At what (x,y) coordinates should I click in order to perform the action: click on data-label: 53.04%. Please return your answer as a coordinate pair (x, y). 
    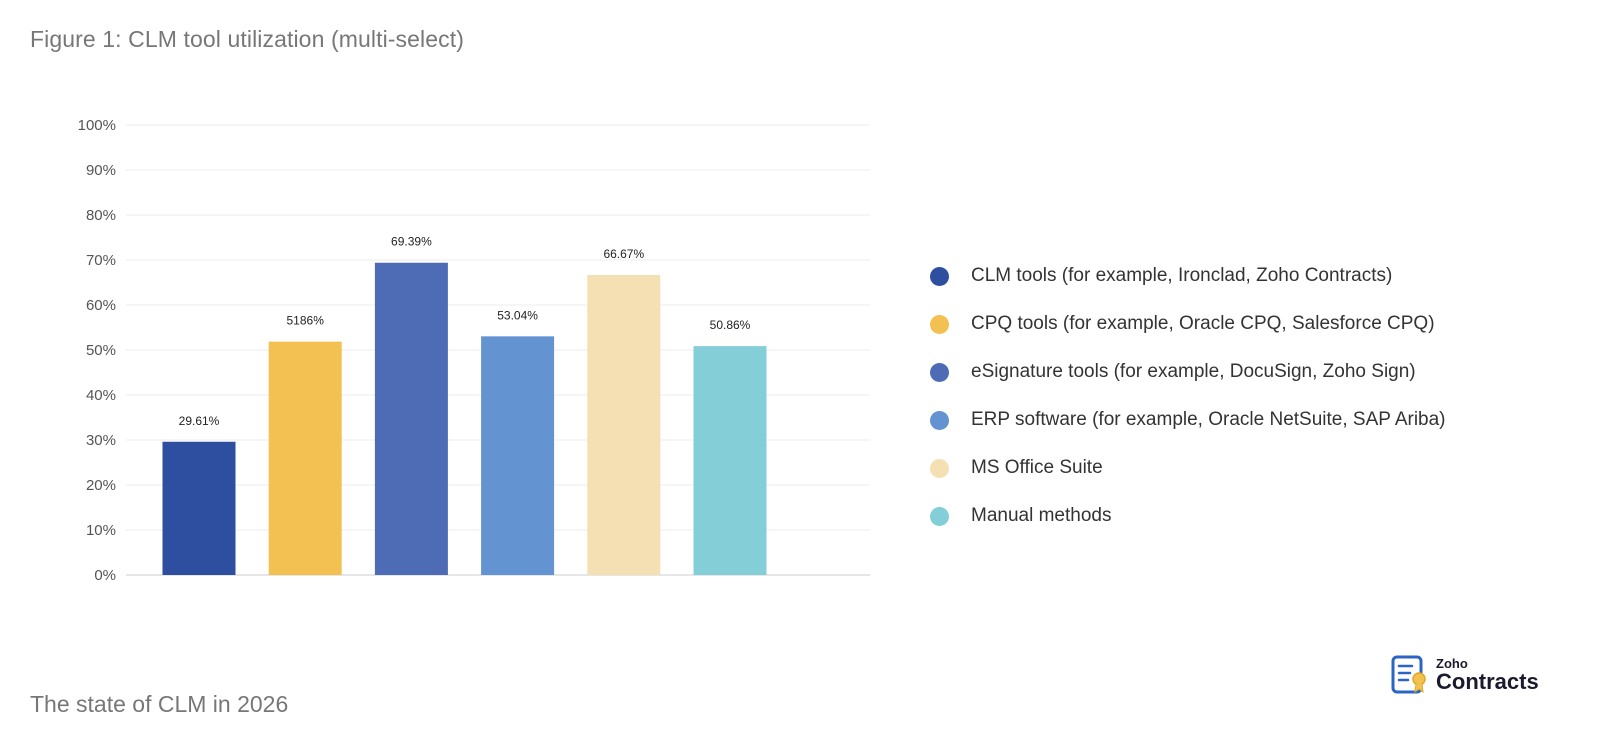
    Looking at the image, I should click on (517, 315).